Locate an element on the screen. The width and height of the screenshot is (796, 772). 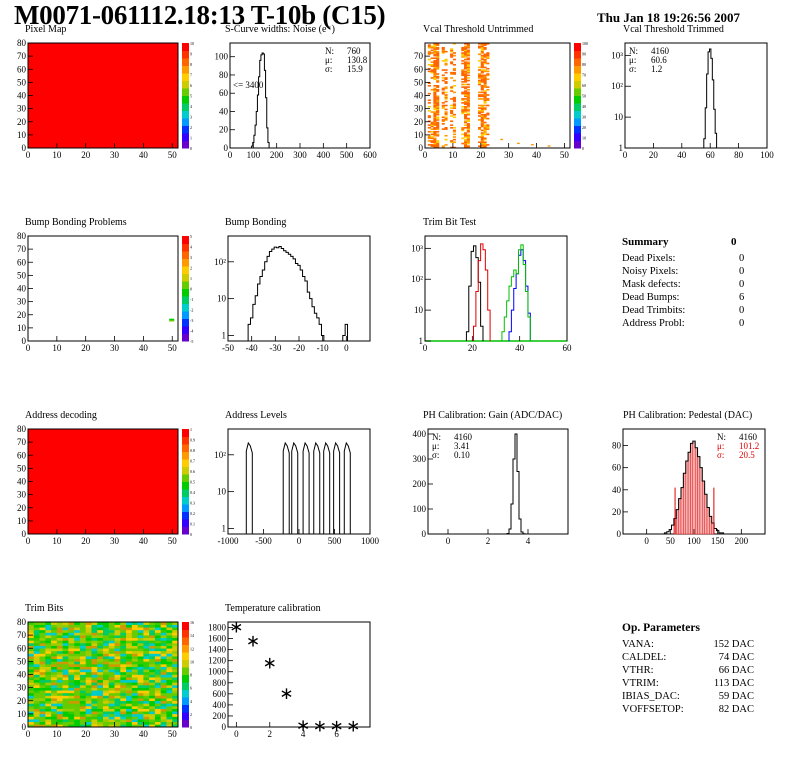
data-point: ∗ is located at coordinates (253, 640).